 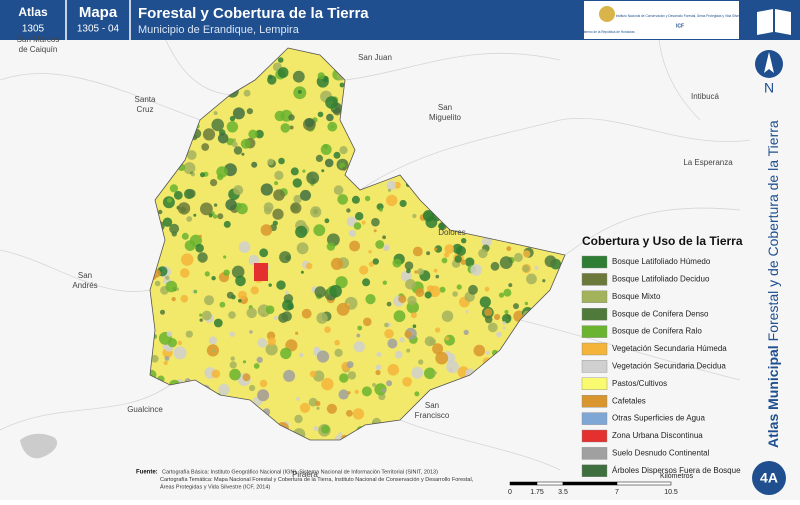 I want to click on place-label: La Esperanza, so click(x=708, y=162).